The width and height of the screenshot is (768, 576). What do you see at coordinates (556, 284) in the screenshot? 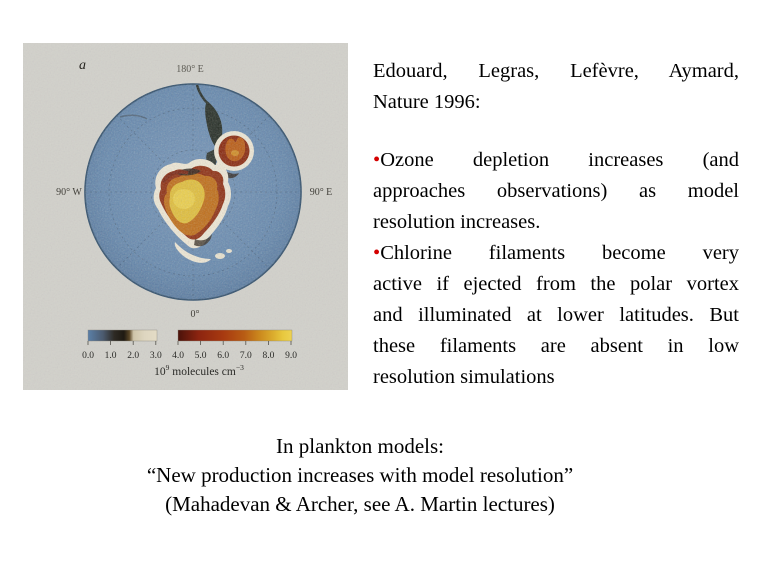
I see `bullet-line: active if ejected from the polar vortex` at bounding box center [556, 284].